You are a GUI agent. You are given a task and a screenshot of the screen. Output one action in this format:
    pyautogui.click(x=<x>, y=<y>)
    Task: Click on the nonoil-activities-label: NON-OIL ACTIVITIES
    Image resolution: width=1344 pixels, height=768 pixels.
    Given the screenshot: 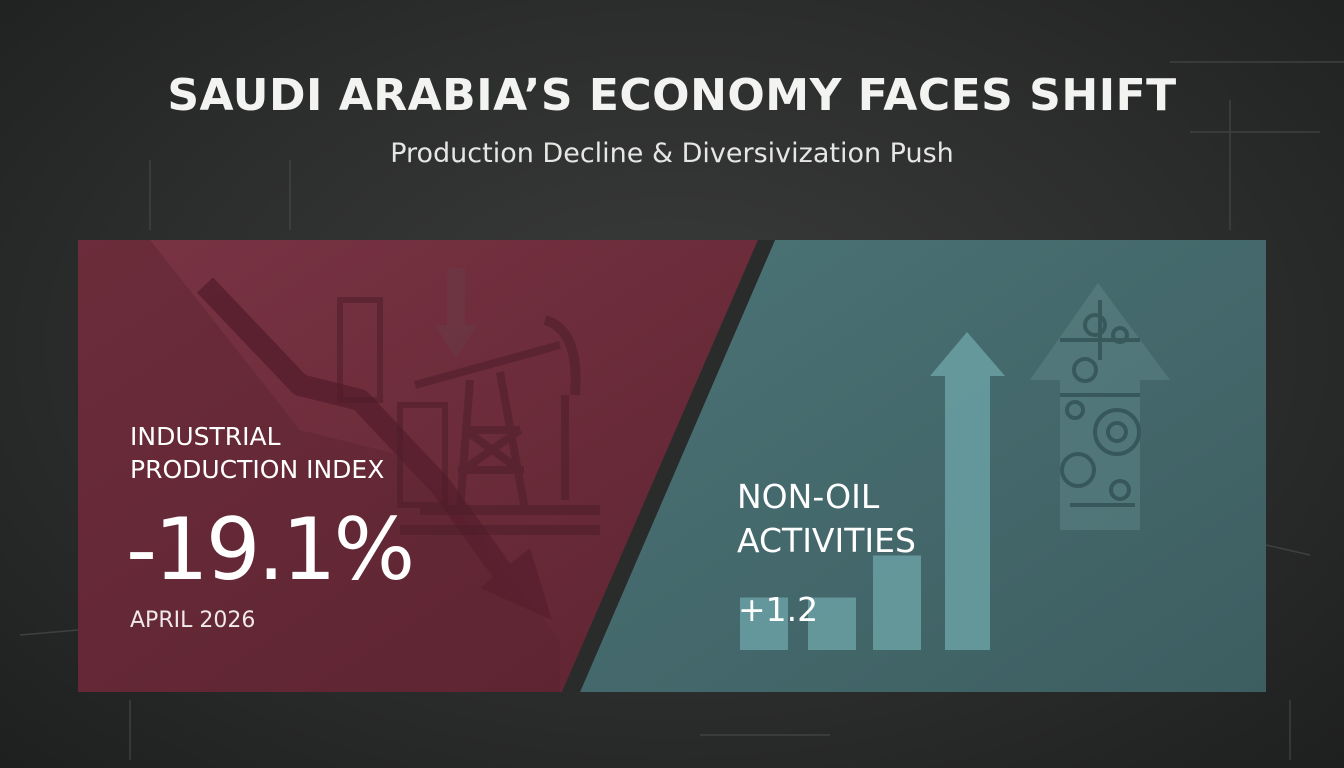 What is the action you would take?
    pyautogui.click(x=826, y=518)
    